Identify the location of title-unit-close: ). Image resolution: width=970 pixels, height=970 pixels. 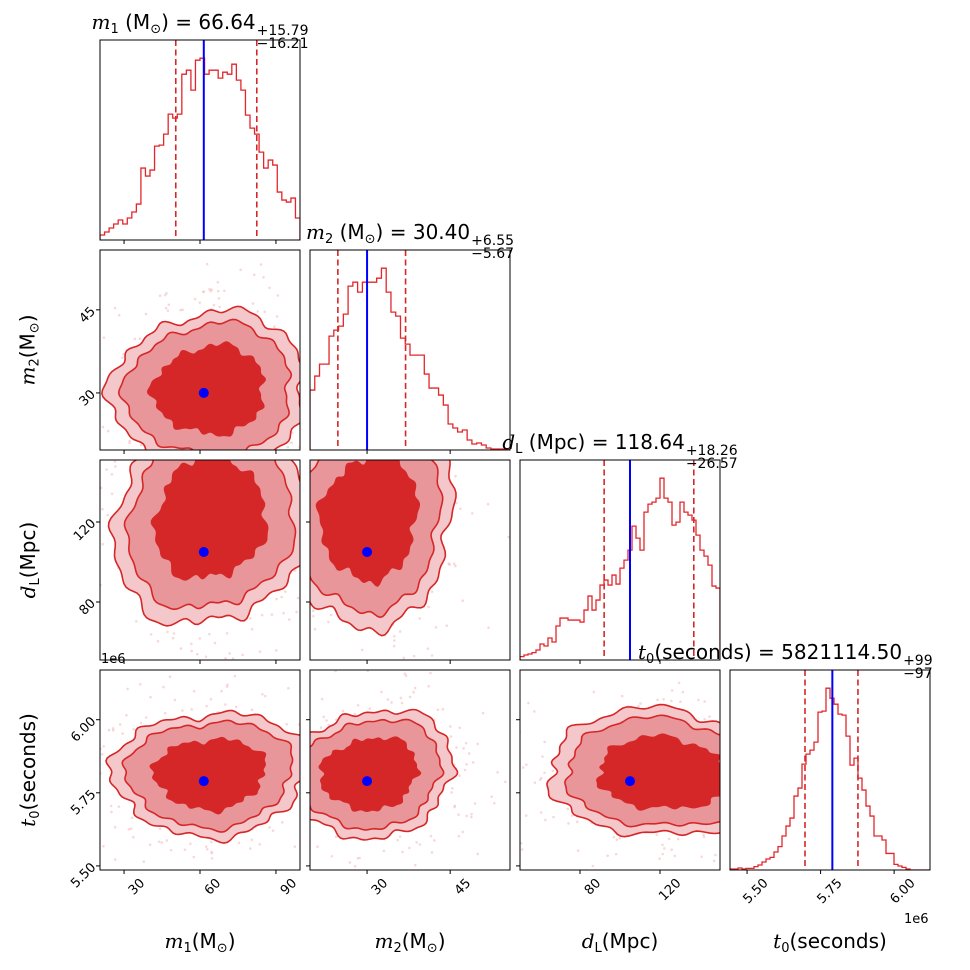
(379, 232).